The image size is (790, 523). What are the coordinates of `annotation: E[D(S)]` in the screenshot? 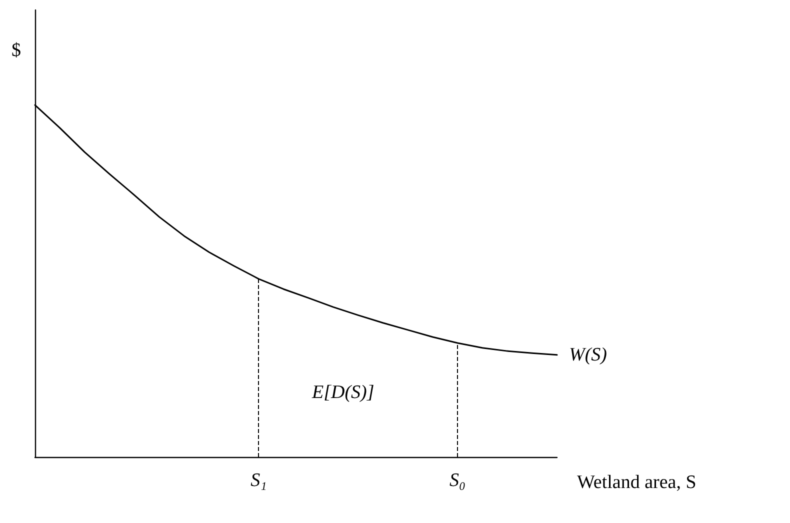 It's located at (342, 392).